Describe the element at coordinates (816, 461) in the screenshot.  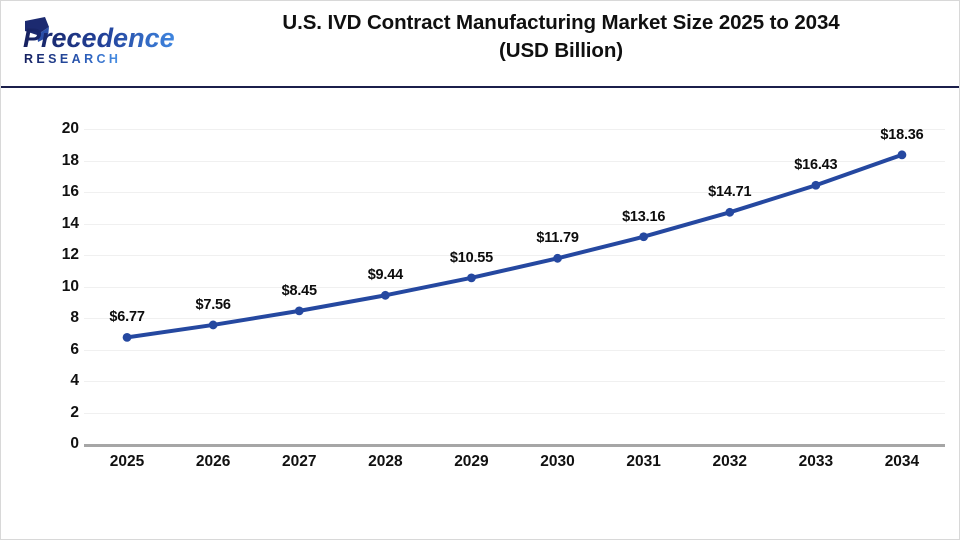
I see `x-axis-tick-label: 2033` at that location.